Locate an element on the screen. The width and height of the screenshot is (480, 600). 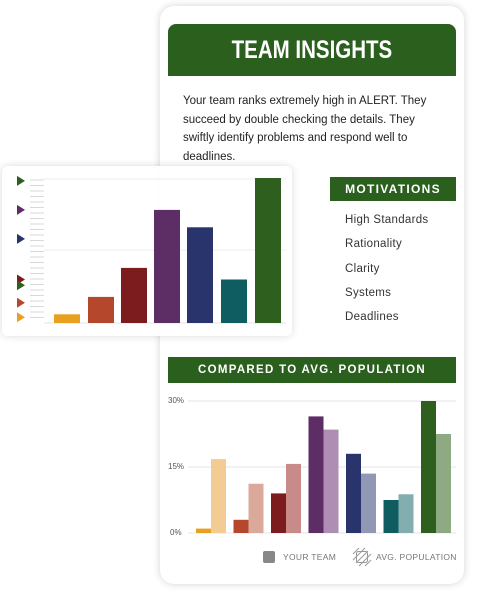
y-tick-label: 15% is located at coordinates (176, 466).